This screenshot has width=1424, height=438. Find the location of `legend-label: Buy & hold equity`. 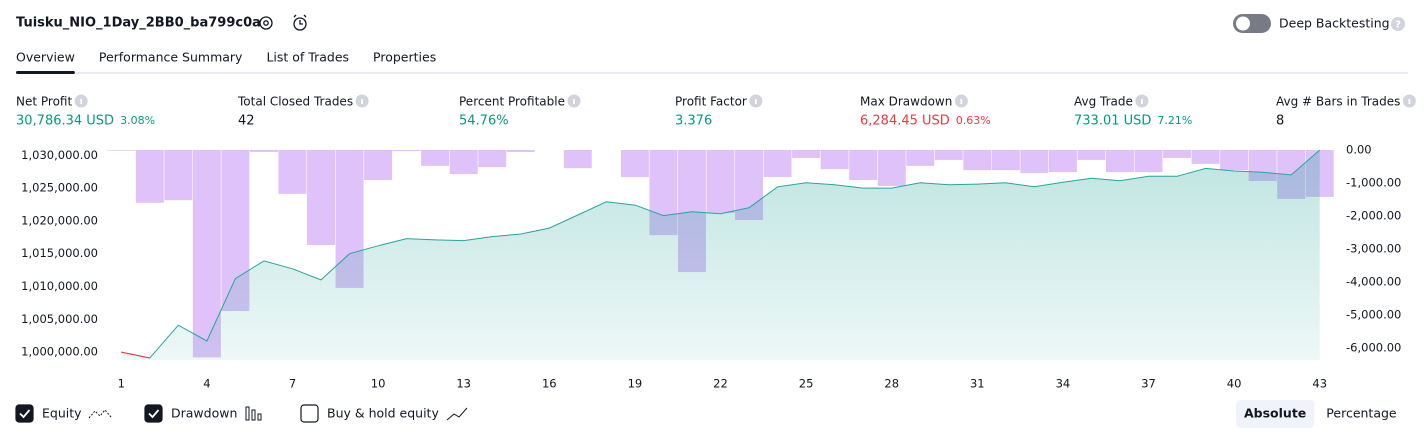

legend-label: Buy & hold equity is located at coordinates (383, 413).